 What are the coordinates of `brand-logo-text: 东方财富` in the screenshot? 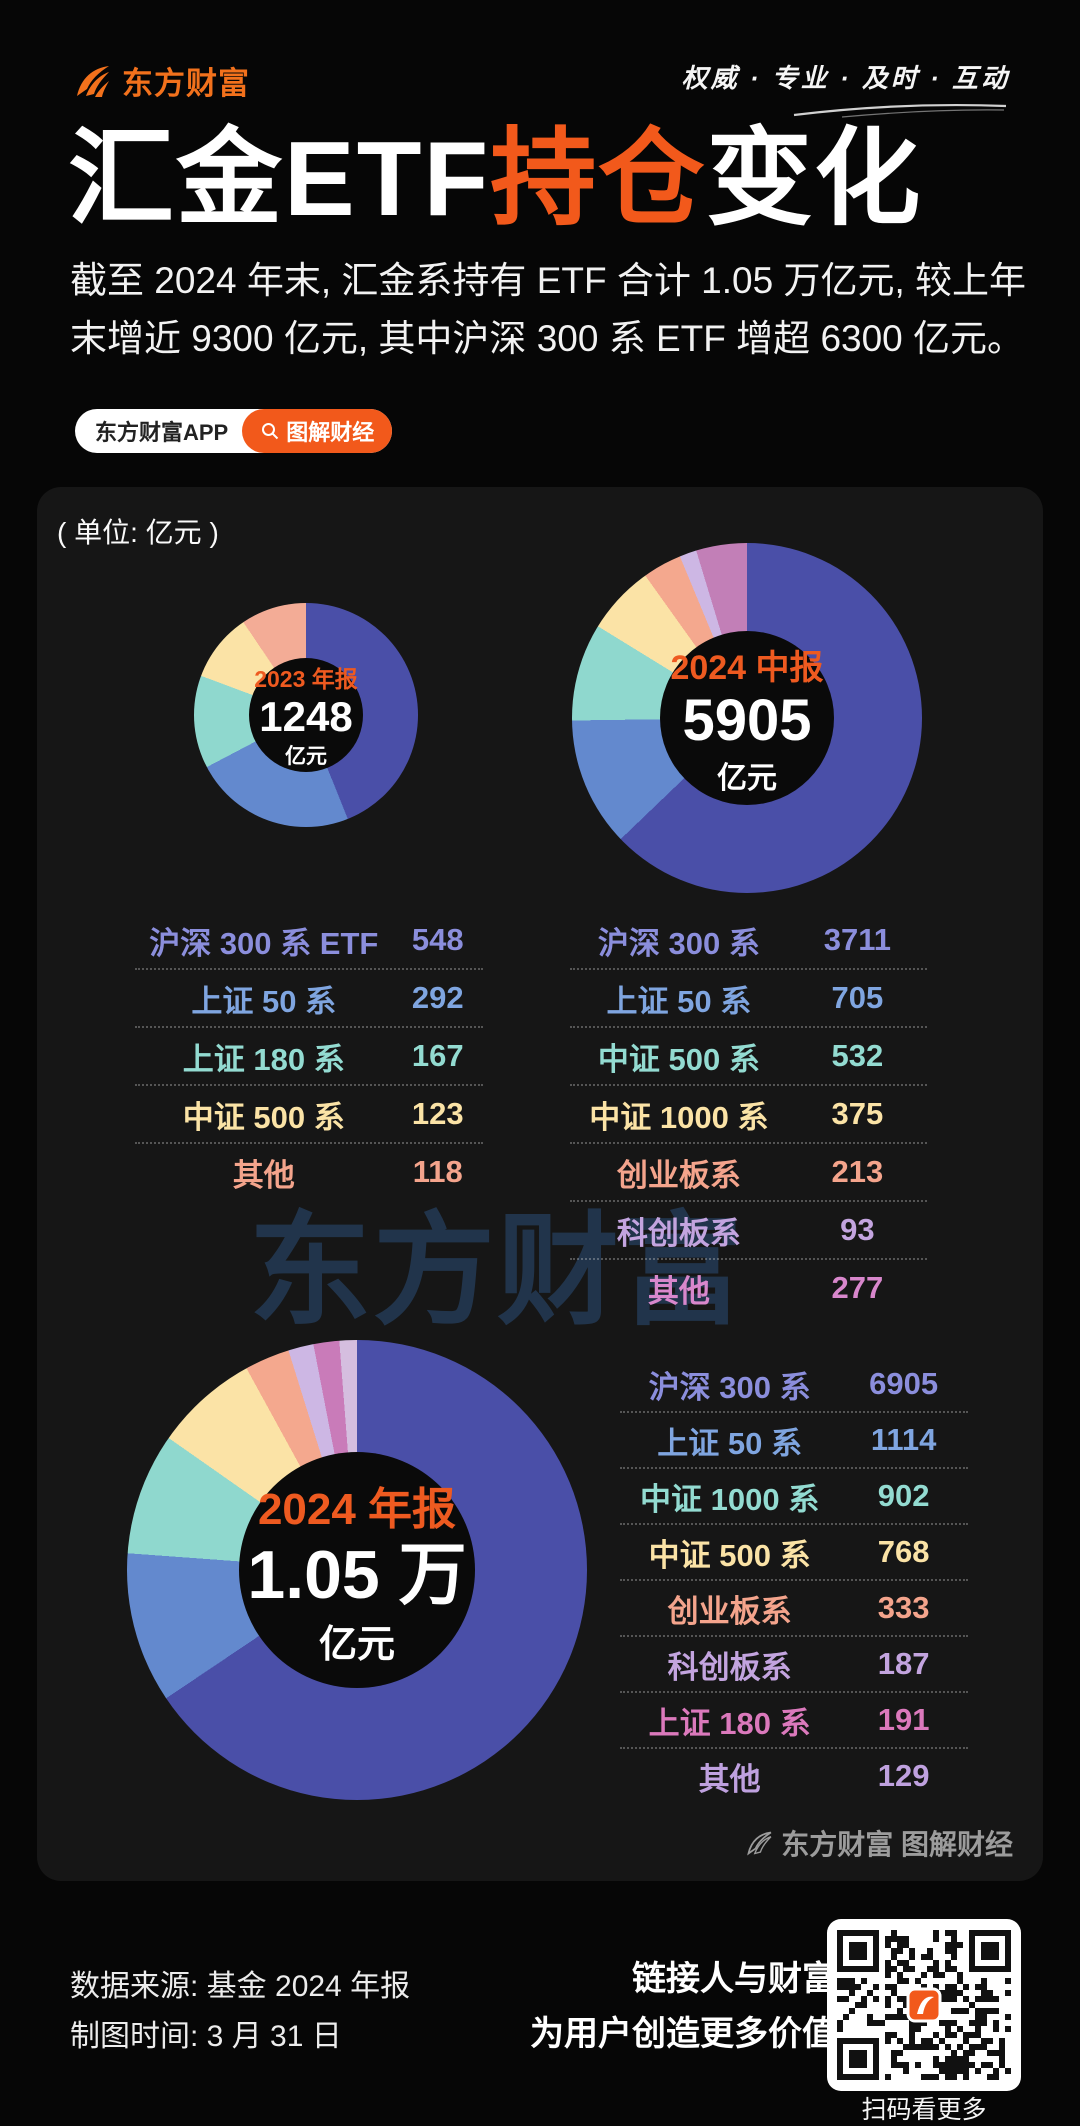 It's located at (186, 83).